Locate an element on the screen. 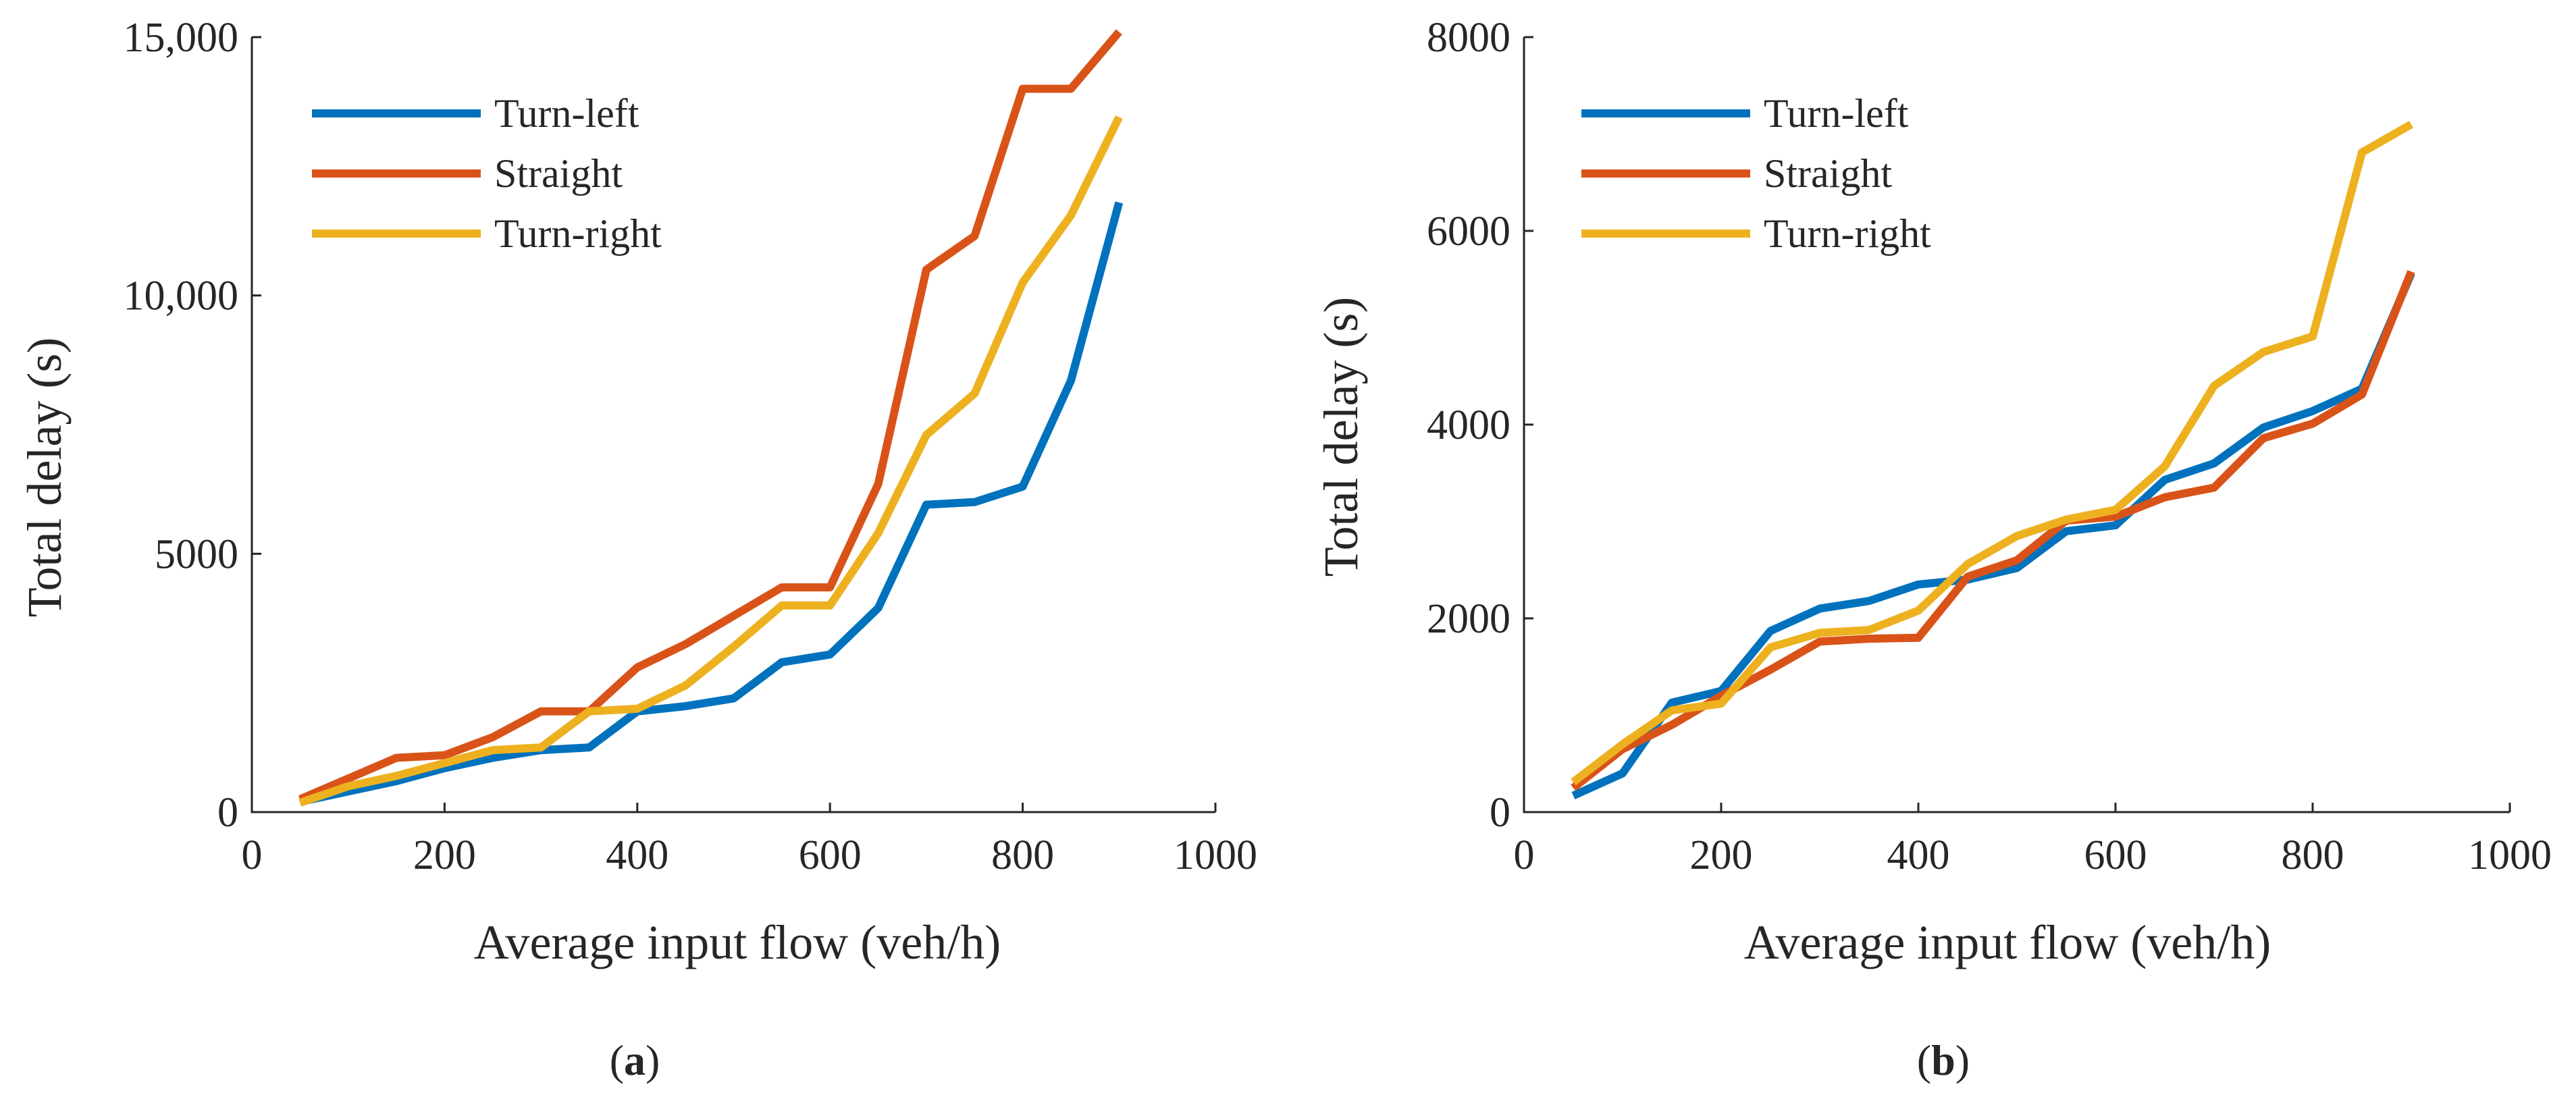 The height and width of the screenshot is (1099, 2576). x-tick-label-a-3: 600 is located at coordinates (831, 855).